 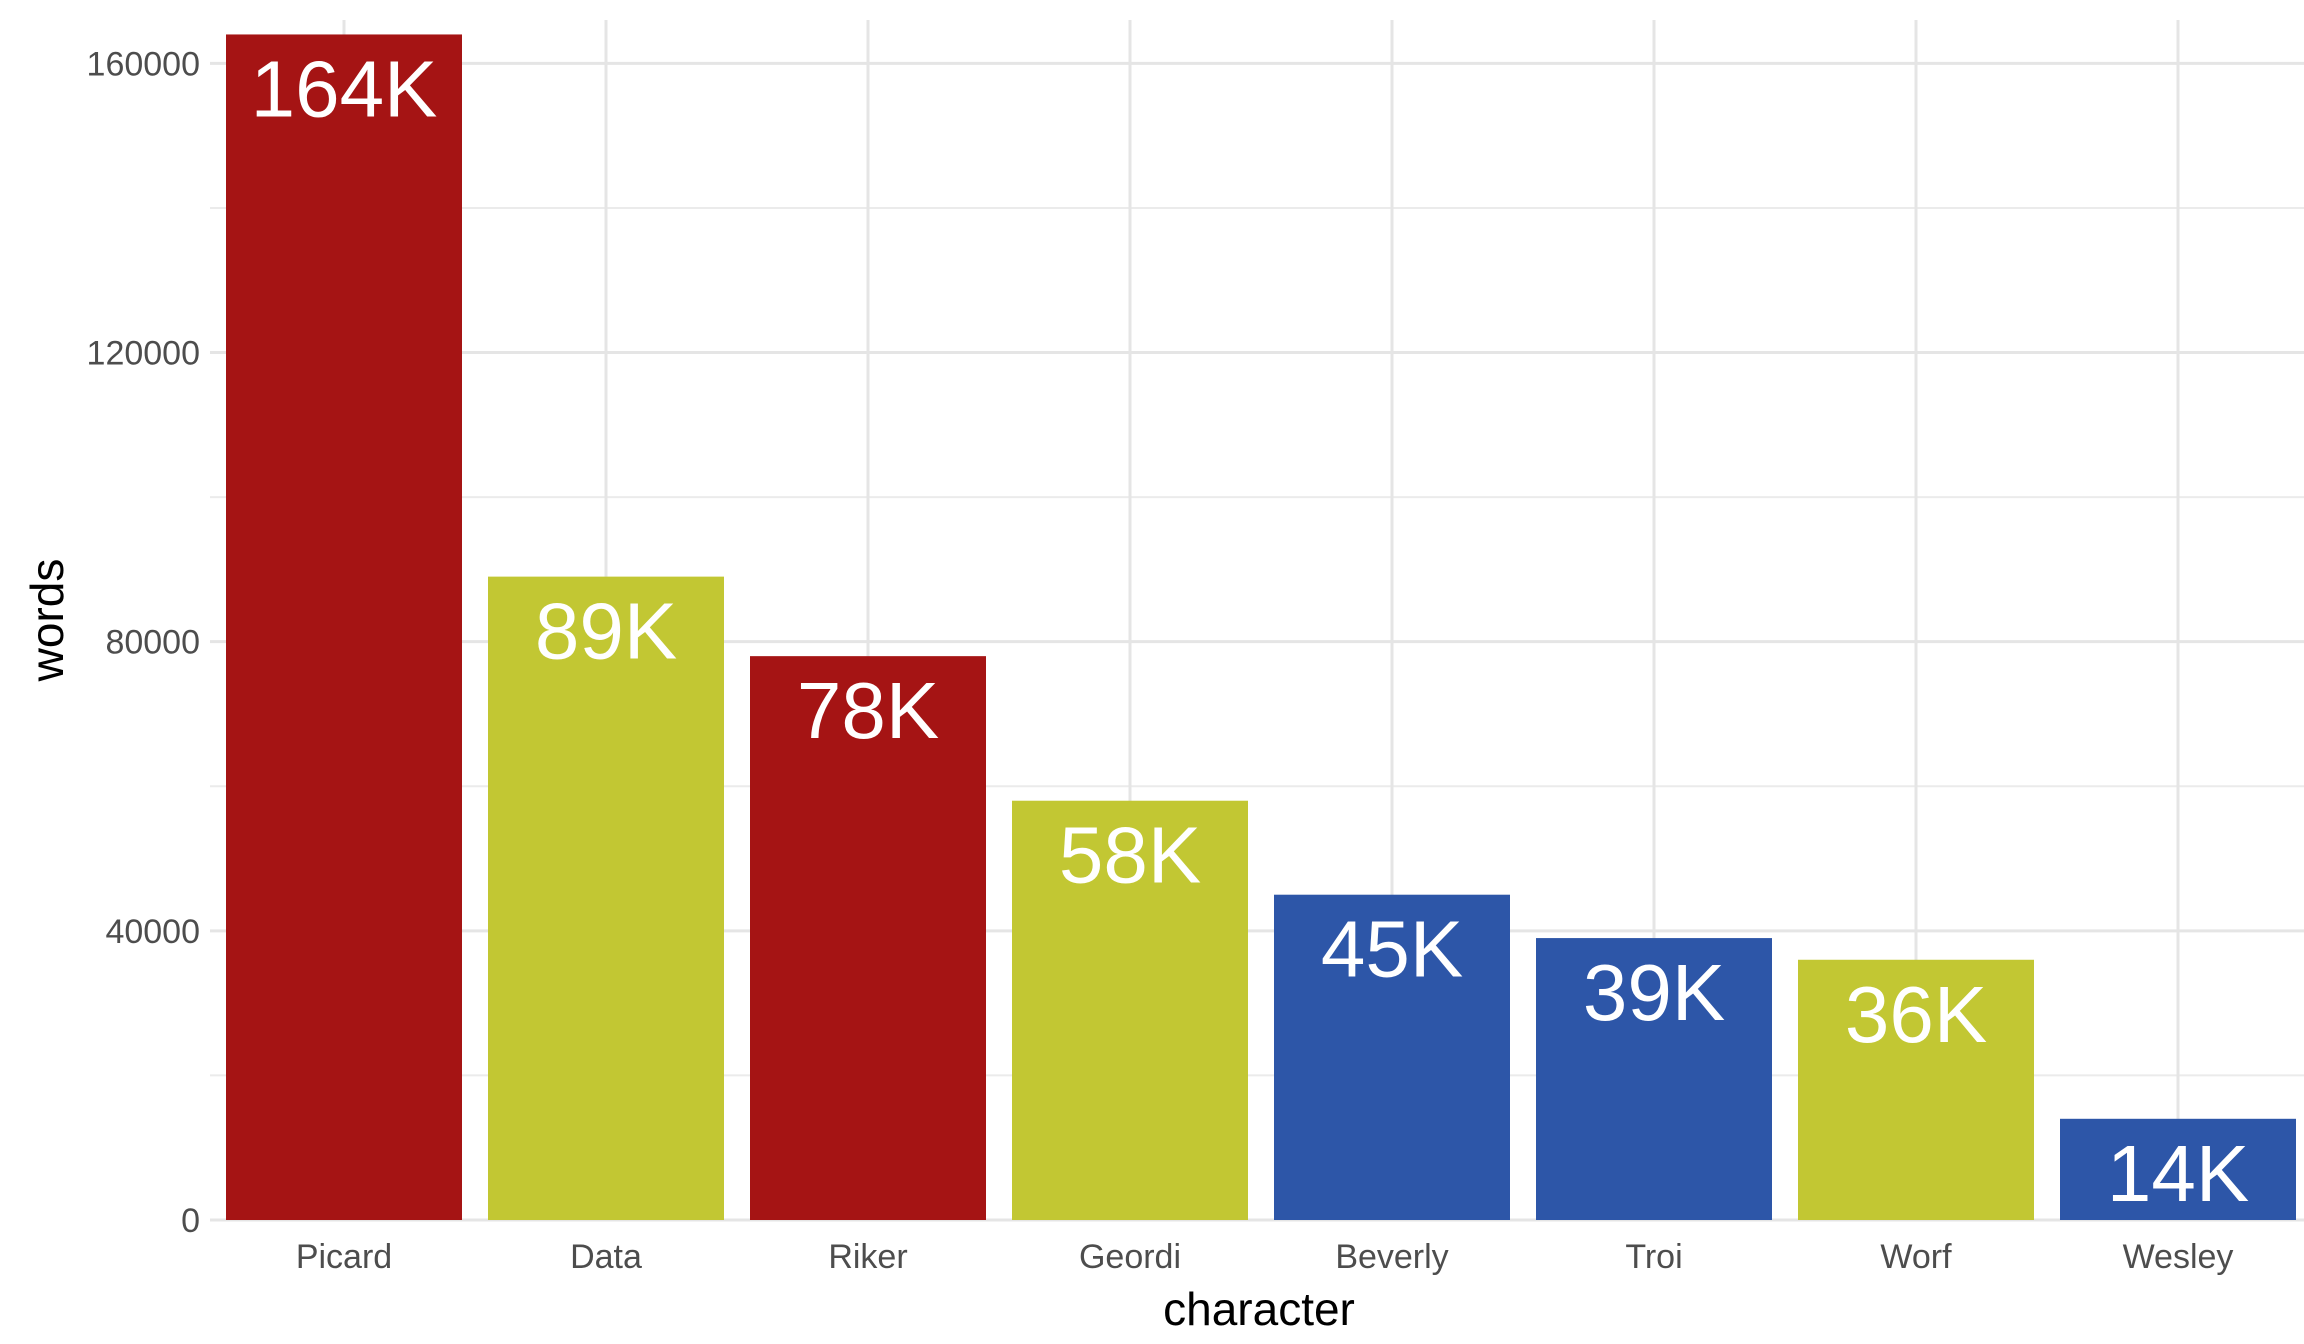 I want to click on bar-value-label: 164K, so click(x=344, y=88).